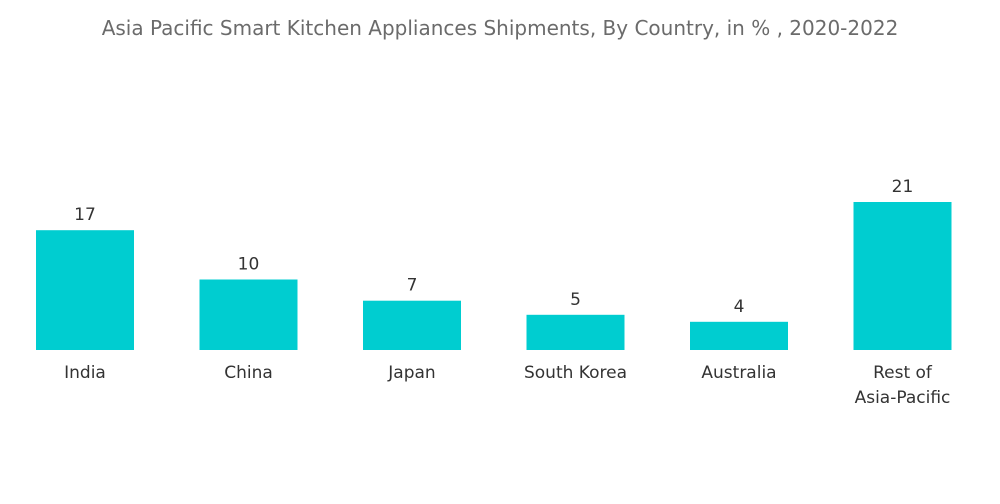  I want to click on value-label-5: 21, so click(903, 187).